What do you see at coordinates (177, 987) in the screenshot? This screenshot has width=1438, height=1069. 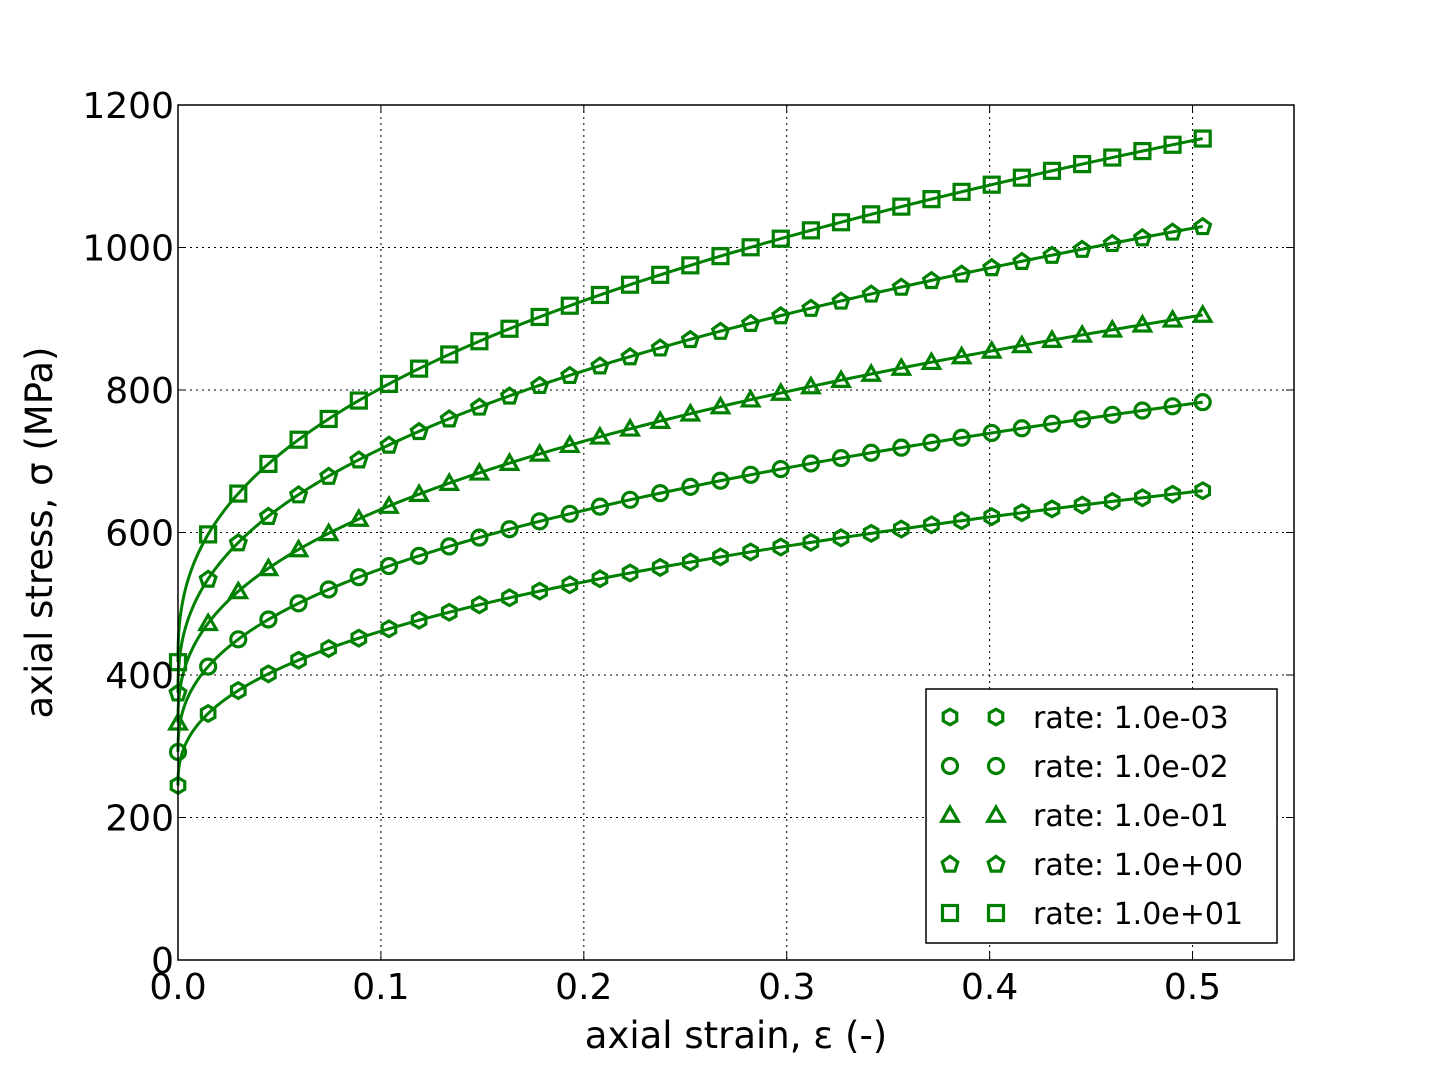 I see `x-tick-label: 0.0` at bounding box center [177, 987].